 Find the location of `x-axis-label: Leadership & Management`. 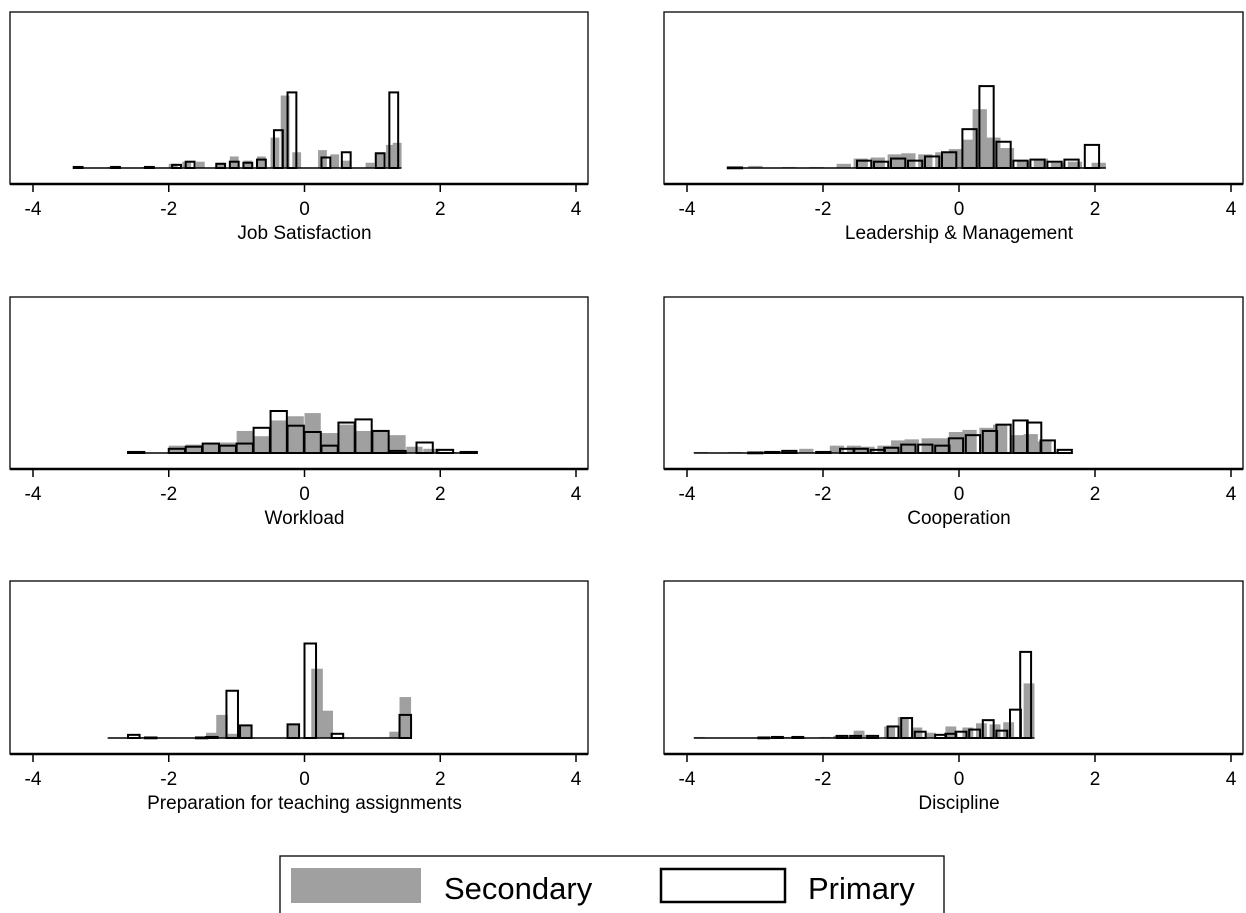

x-axis-label: Leadership & Management is located at coordinates (959, 233).